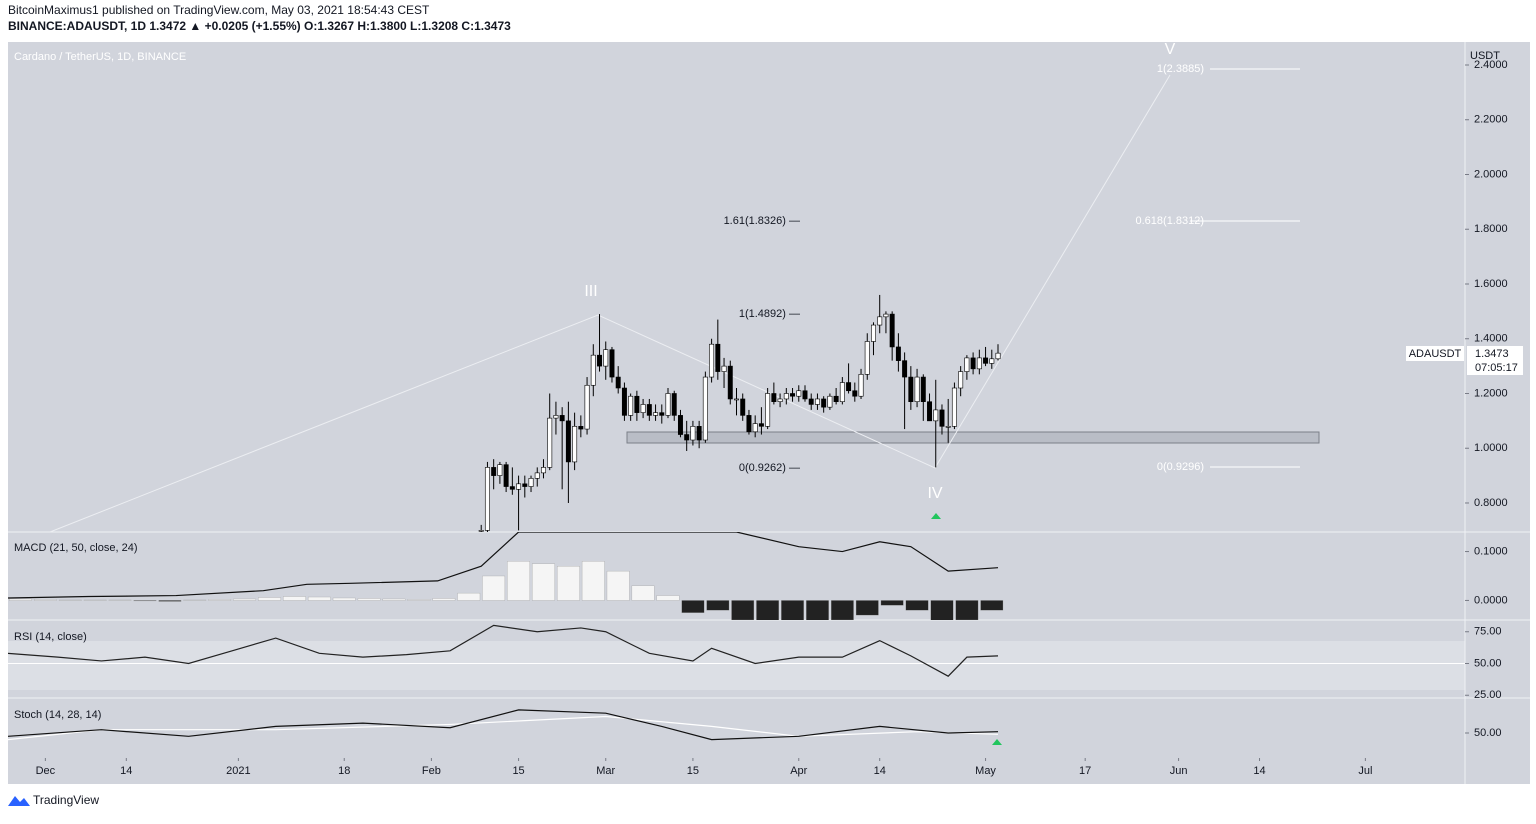 The width and height of the screenshot is (1536, 824). What do you see at coordinates (57, 715) in the screenshot?
I see `pane-title: Stoch (14, 28, 14)` at bounding box center [57, 715].